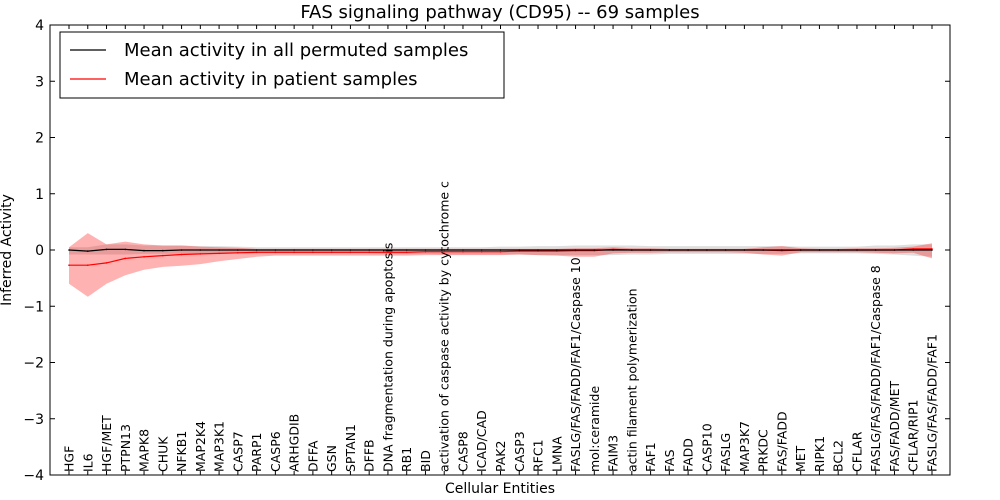 The image size is (1000, 500). I want to click on x-axis-label: Cellular Entities, so click(500, 489).